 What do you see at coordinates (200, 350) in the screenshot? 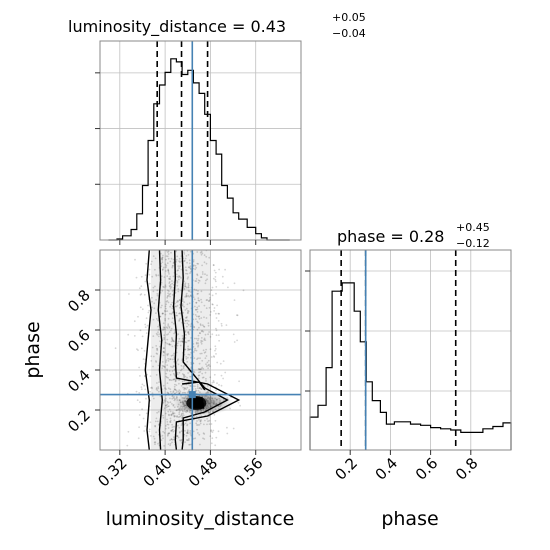
I see `panel-scatter-frame` at bounding box center [200, 350].